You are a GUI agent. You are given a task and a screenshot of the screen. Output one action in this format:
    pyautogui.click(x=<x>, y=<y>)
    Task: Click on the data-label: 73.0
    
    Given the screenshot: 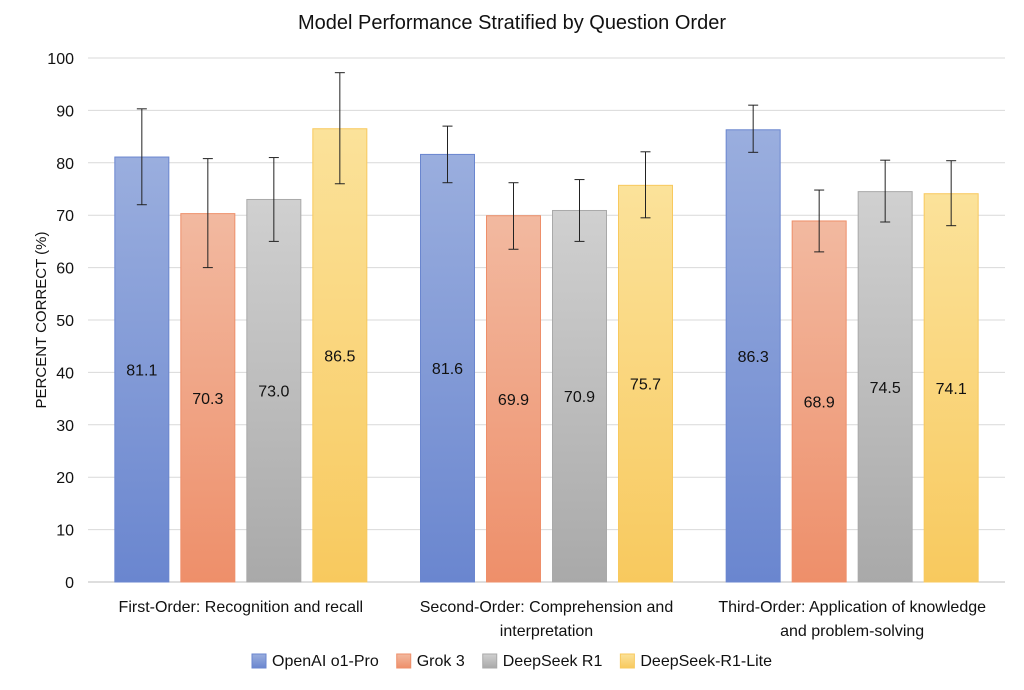 What is the action you would take?
    pyautogui.click(x=273, y=392)
    